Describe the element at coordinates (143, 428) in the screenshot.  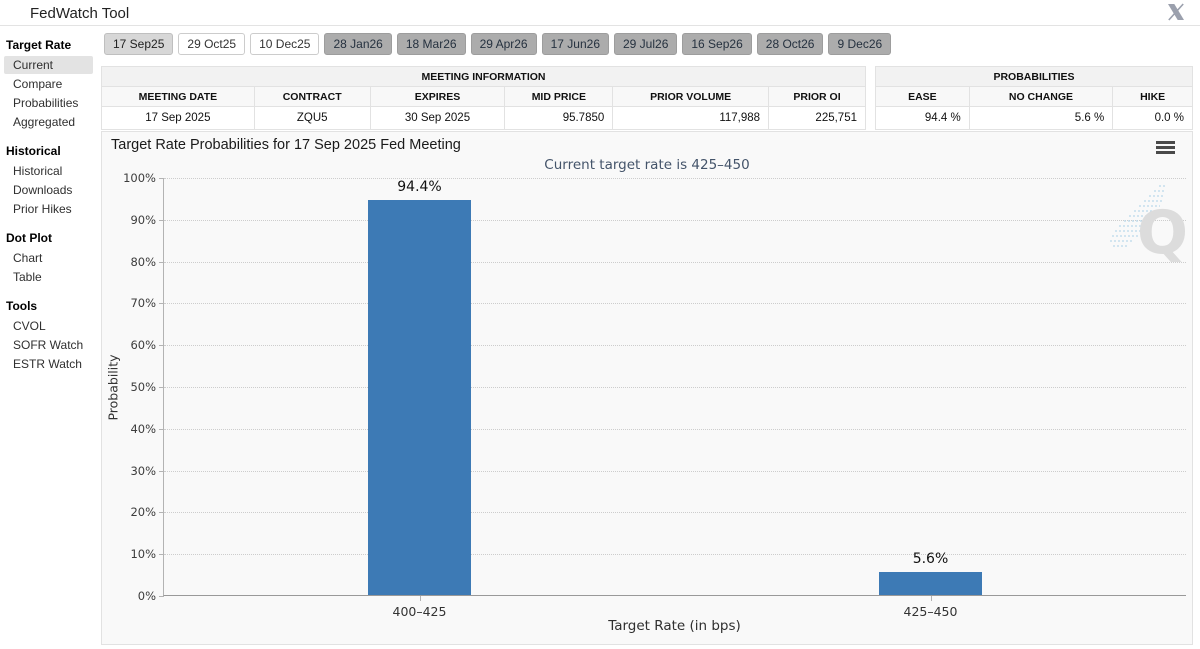
I see `y-tick-label: 40%` at that location.